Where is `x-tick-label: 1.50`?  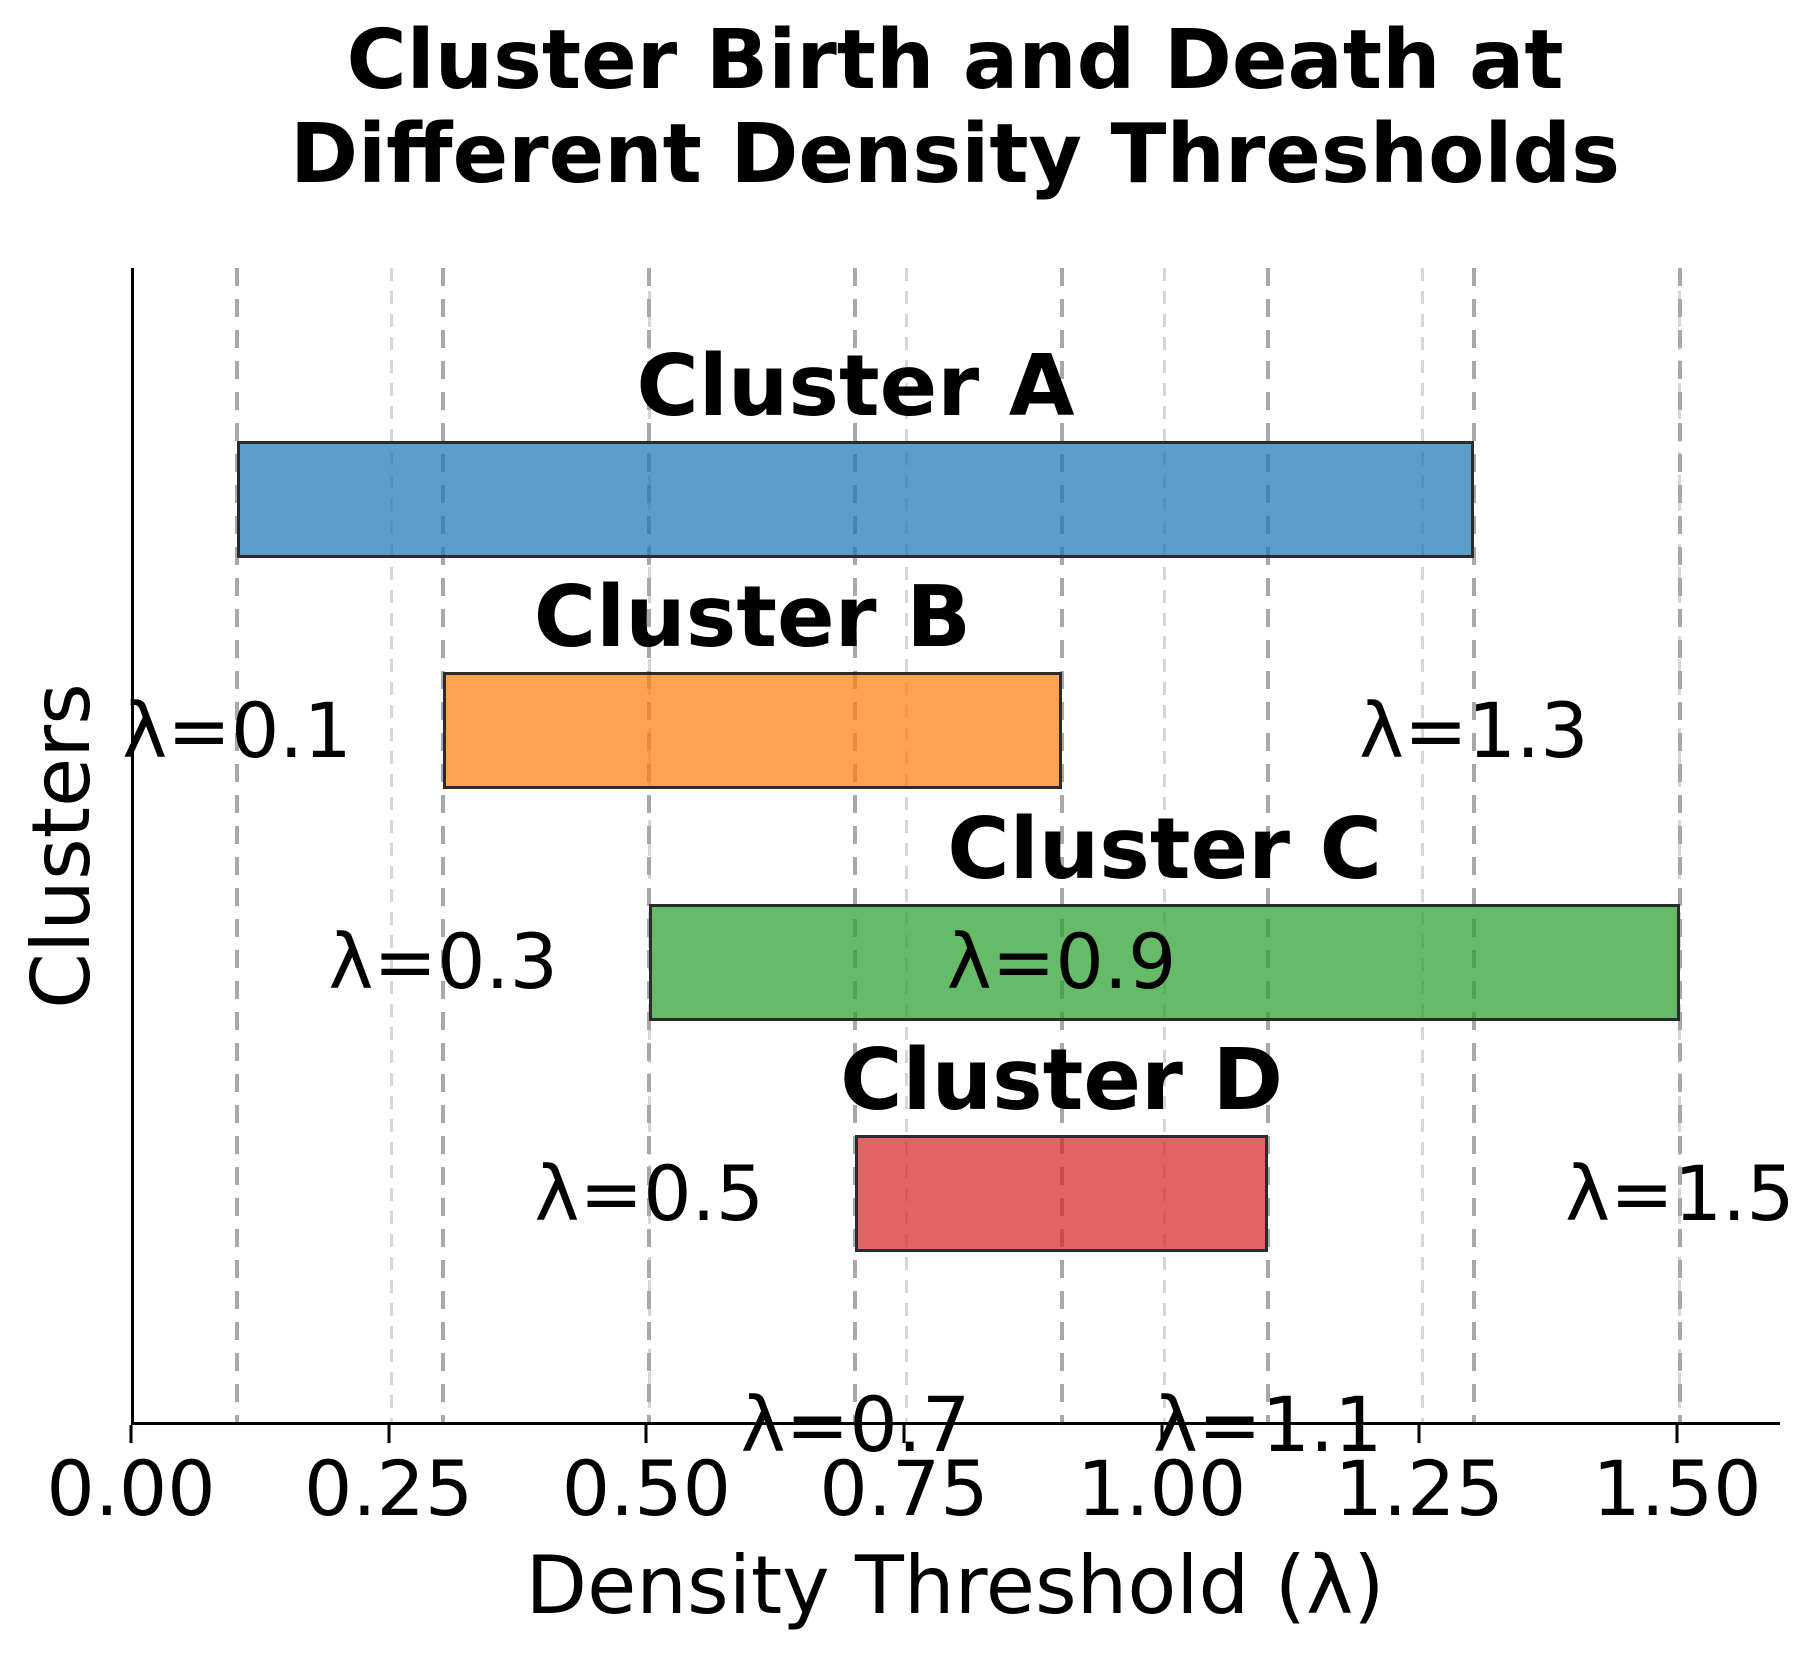
x-tick-label: 1.50 is located at coordinates (1677, 1488).